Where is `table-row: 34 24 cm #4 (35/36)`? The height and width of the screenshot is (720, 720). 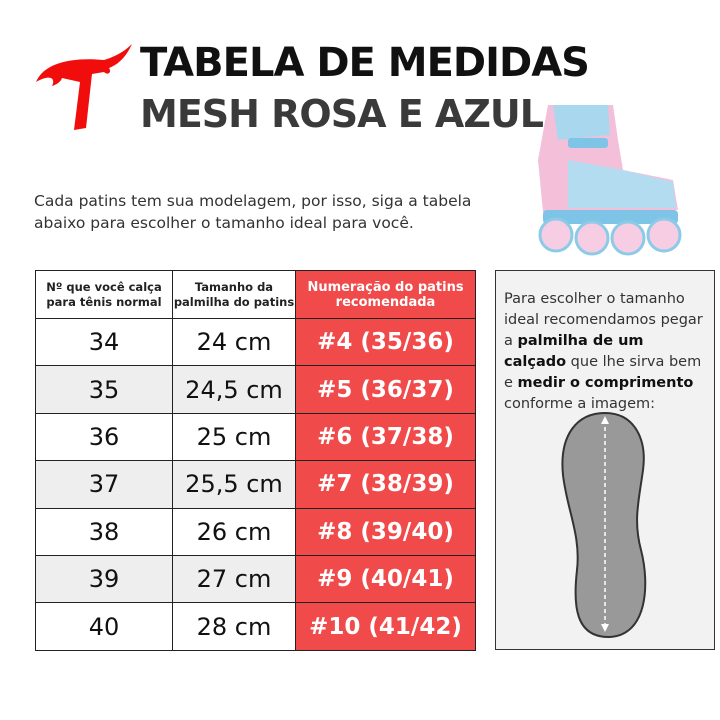 table-row: 34 24 cm #4 (35/36) is located at coordinates (255, 342).